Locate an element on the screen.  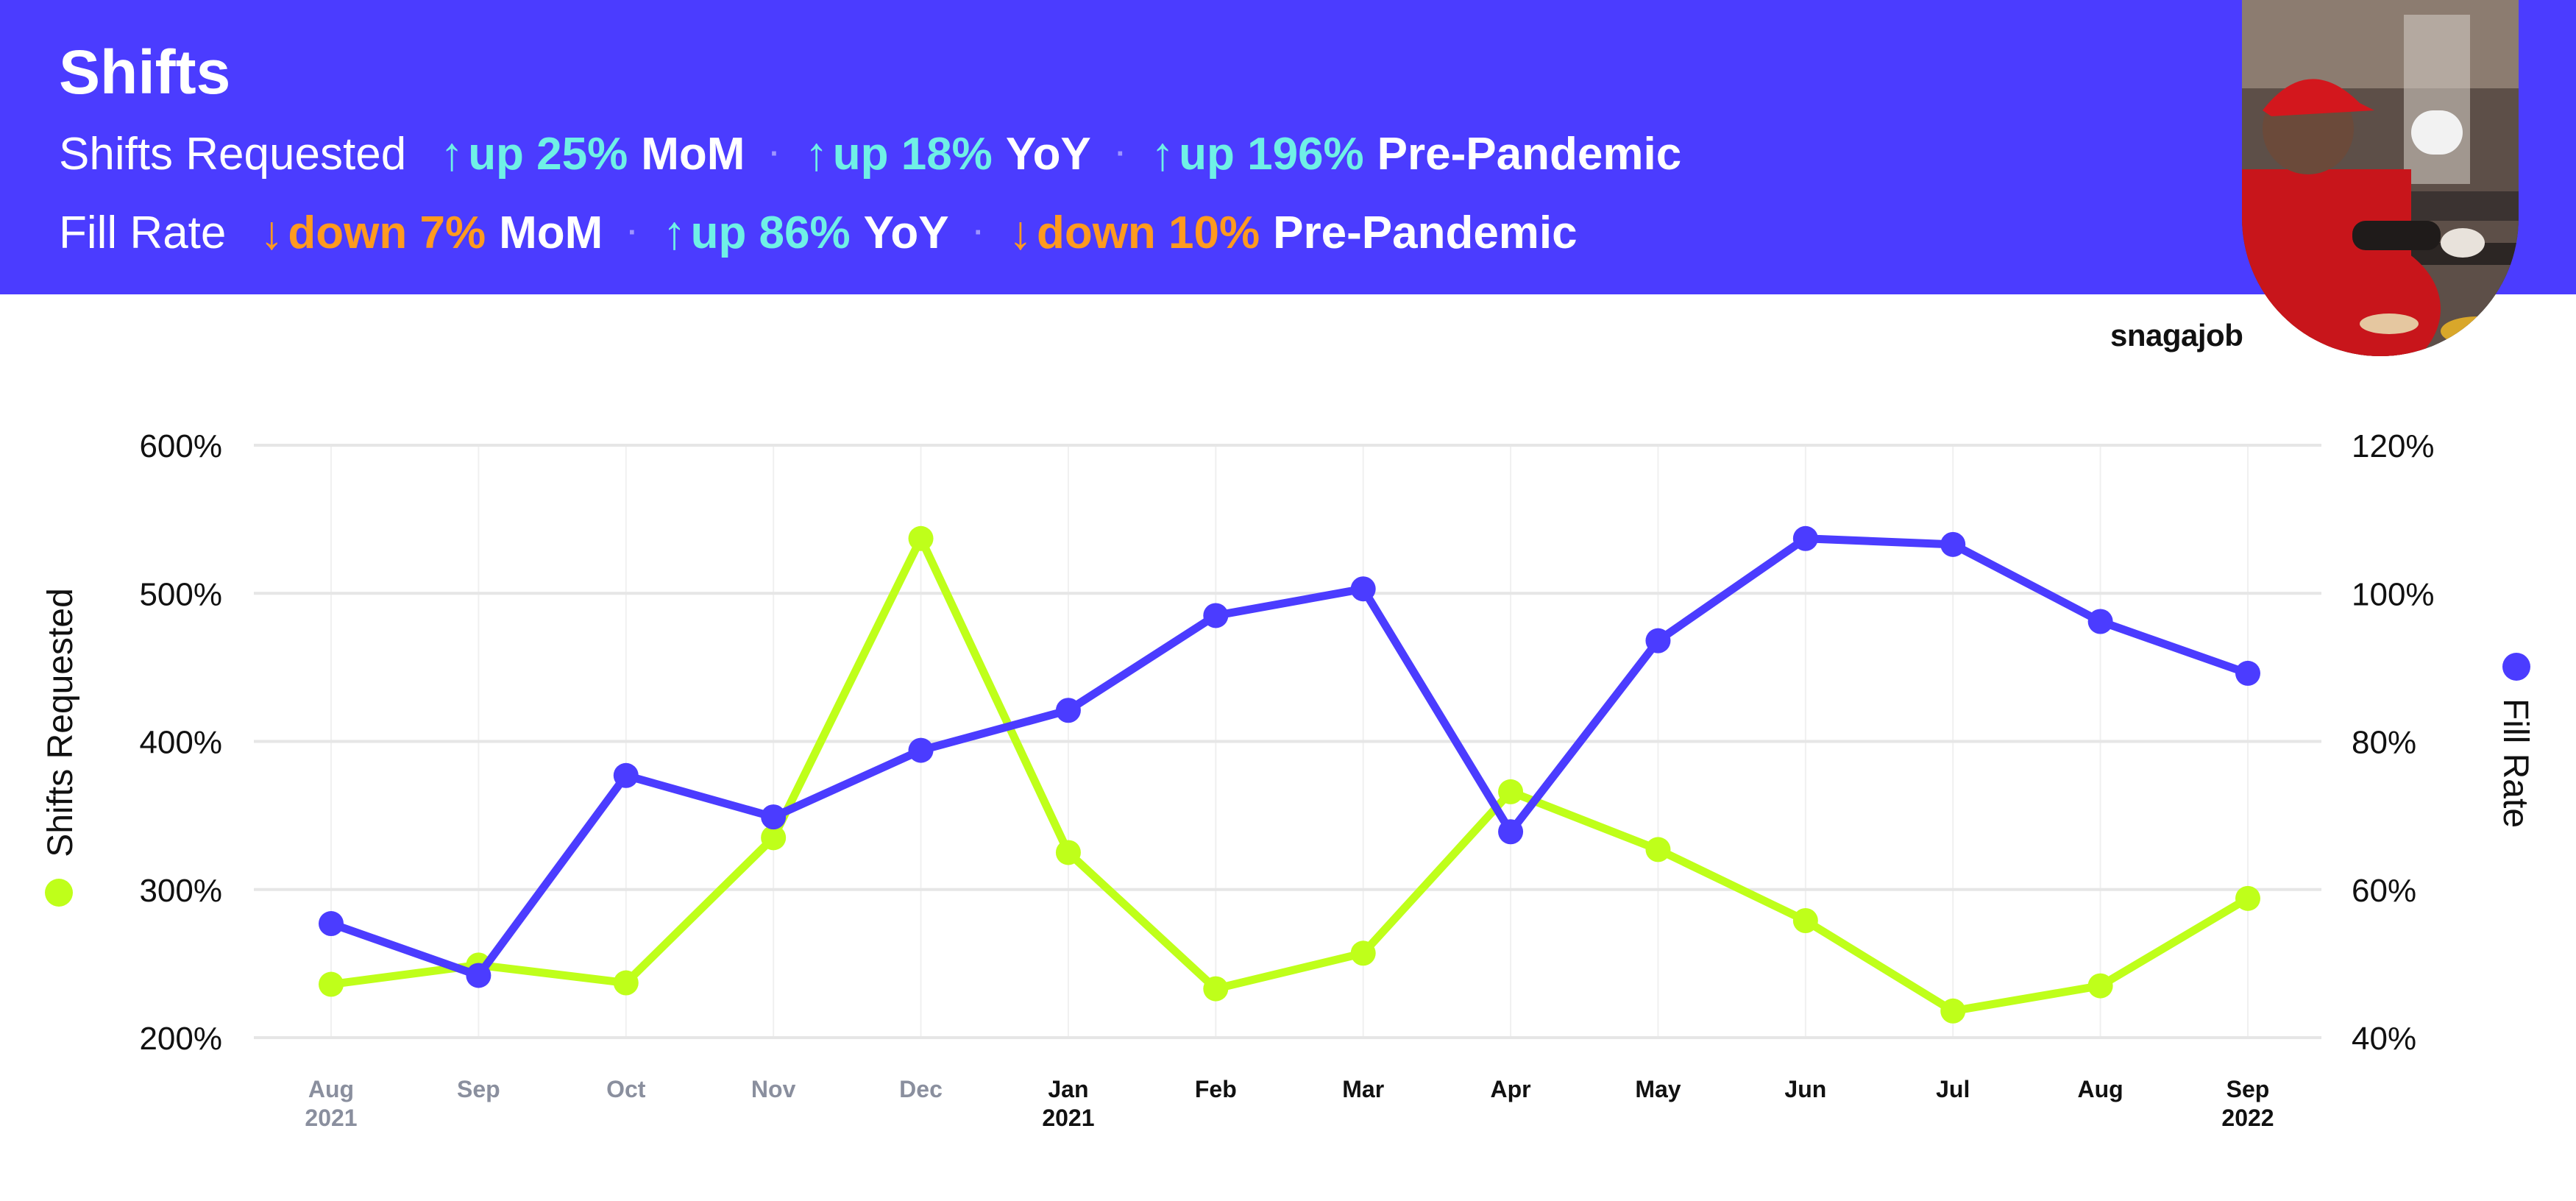
brand-logo: snagajob is located at coordinates (2176, 335).